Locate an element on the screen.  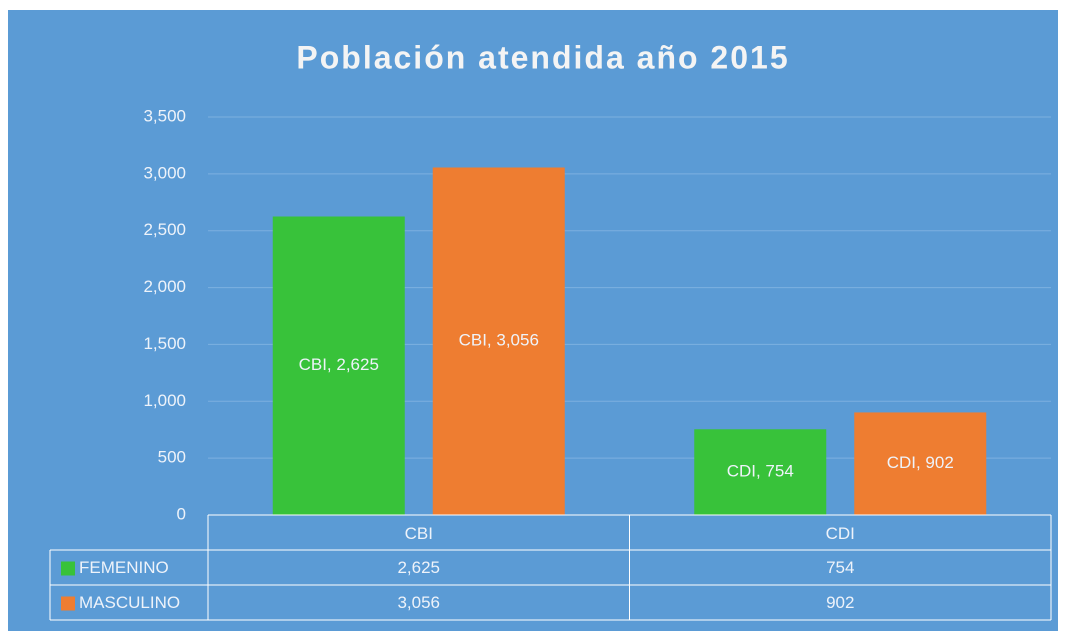
y-tick-label: 3,500 is located at coordinates (164, 115).